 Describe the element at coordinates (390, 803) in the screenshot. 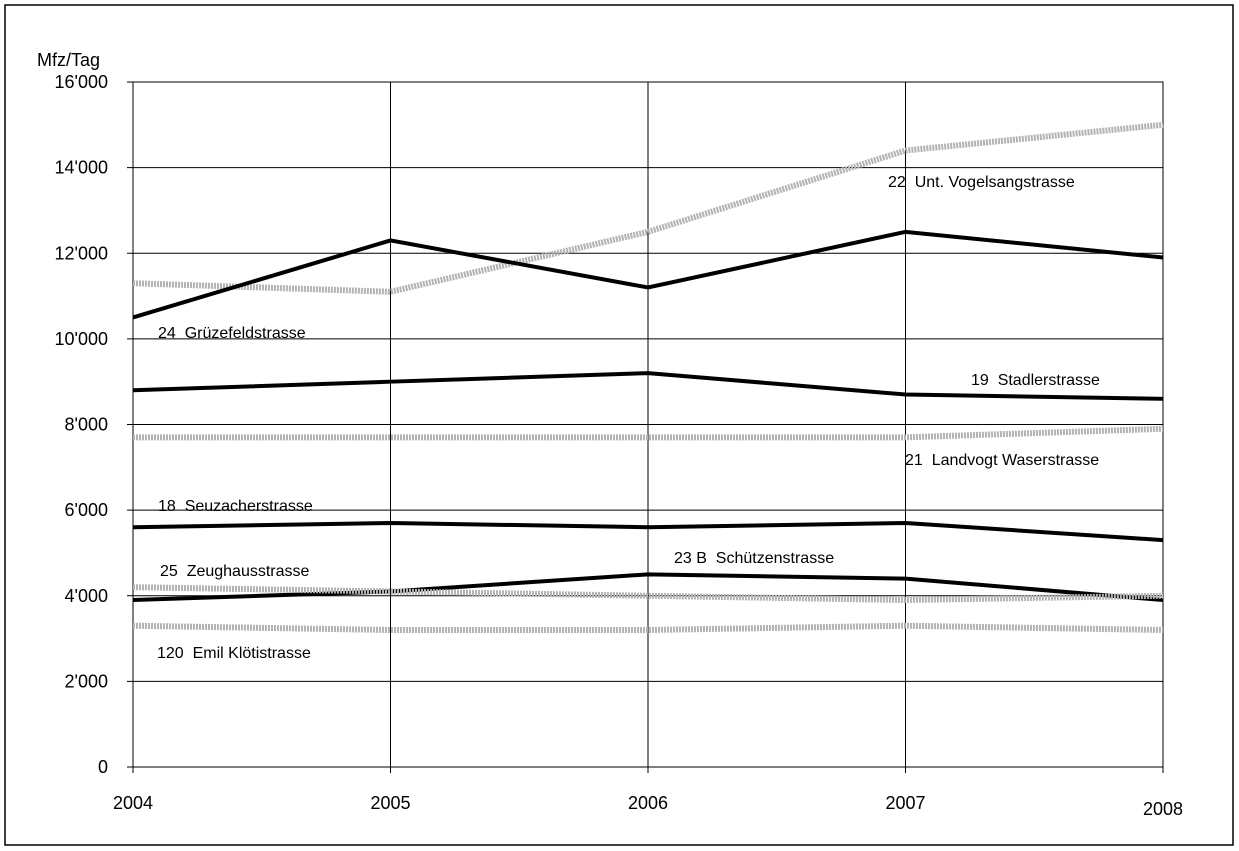

I see `x-tick-label: 2005` at that location.